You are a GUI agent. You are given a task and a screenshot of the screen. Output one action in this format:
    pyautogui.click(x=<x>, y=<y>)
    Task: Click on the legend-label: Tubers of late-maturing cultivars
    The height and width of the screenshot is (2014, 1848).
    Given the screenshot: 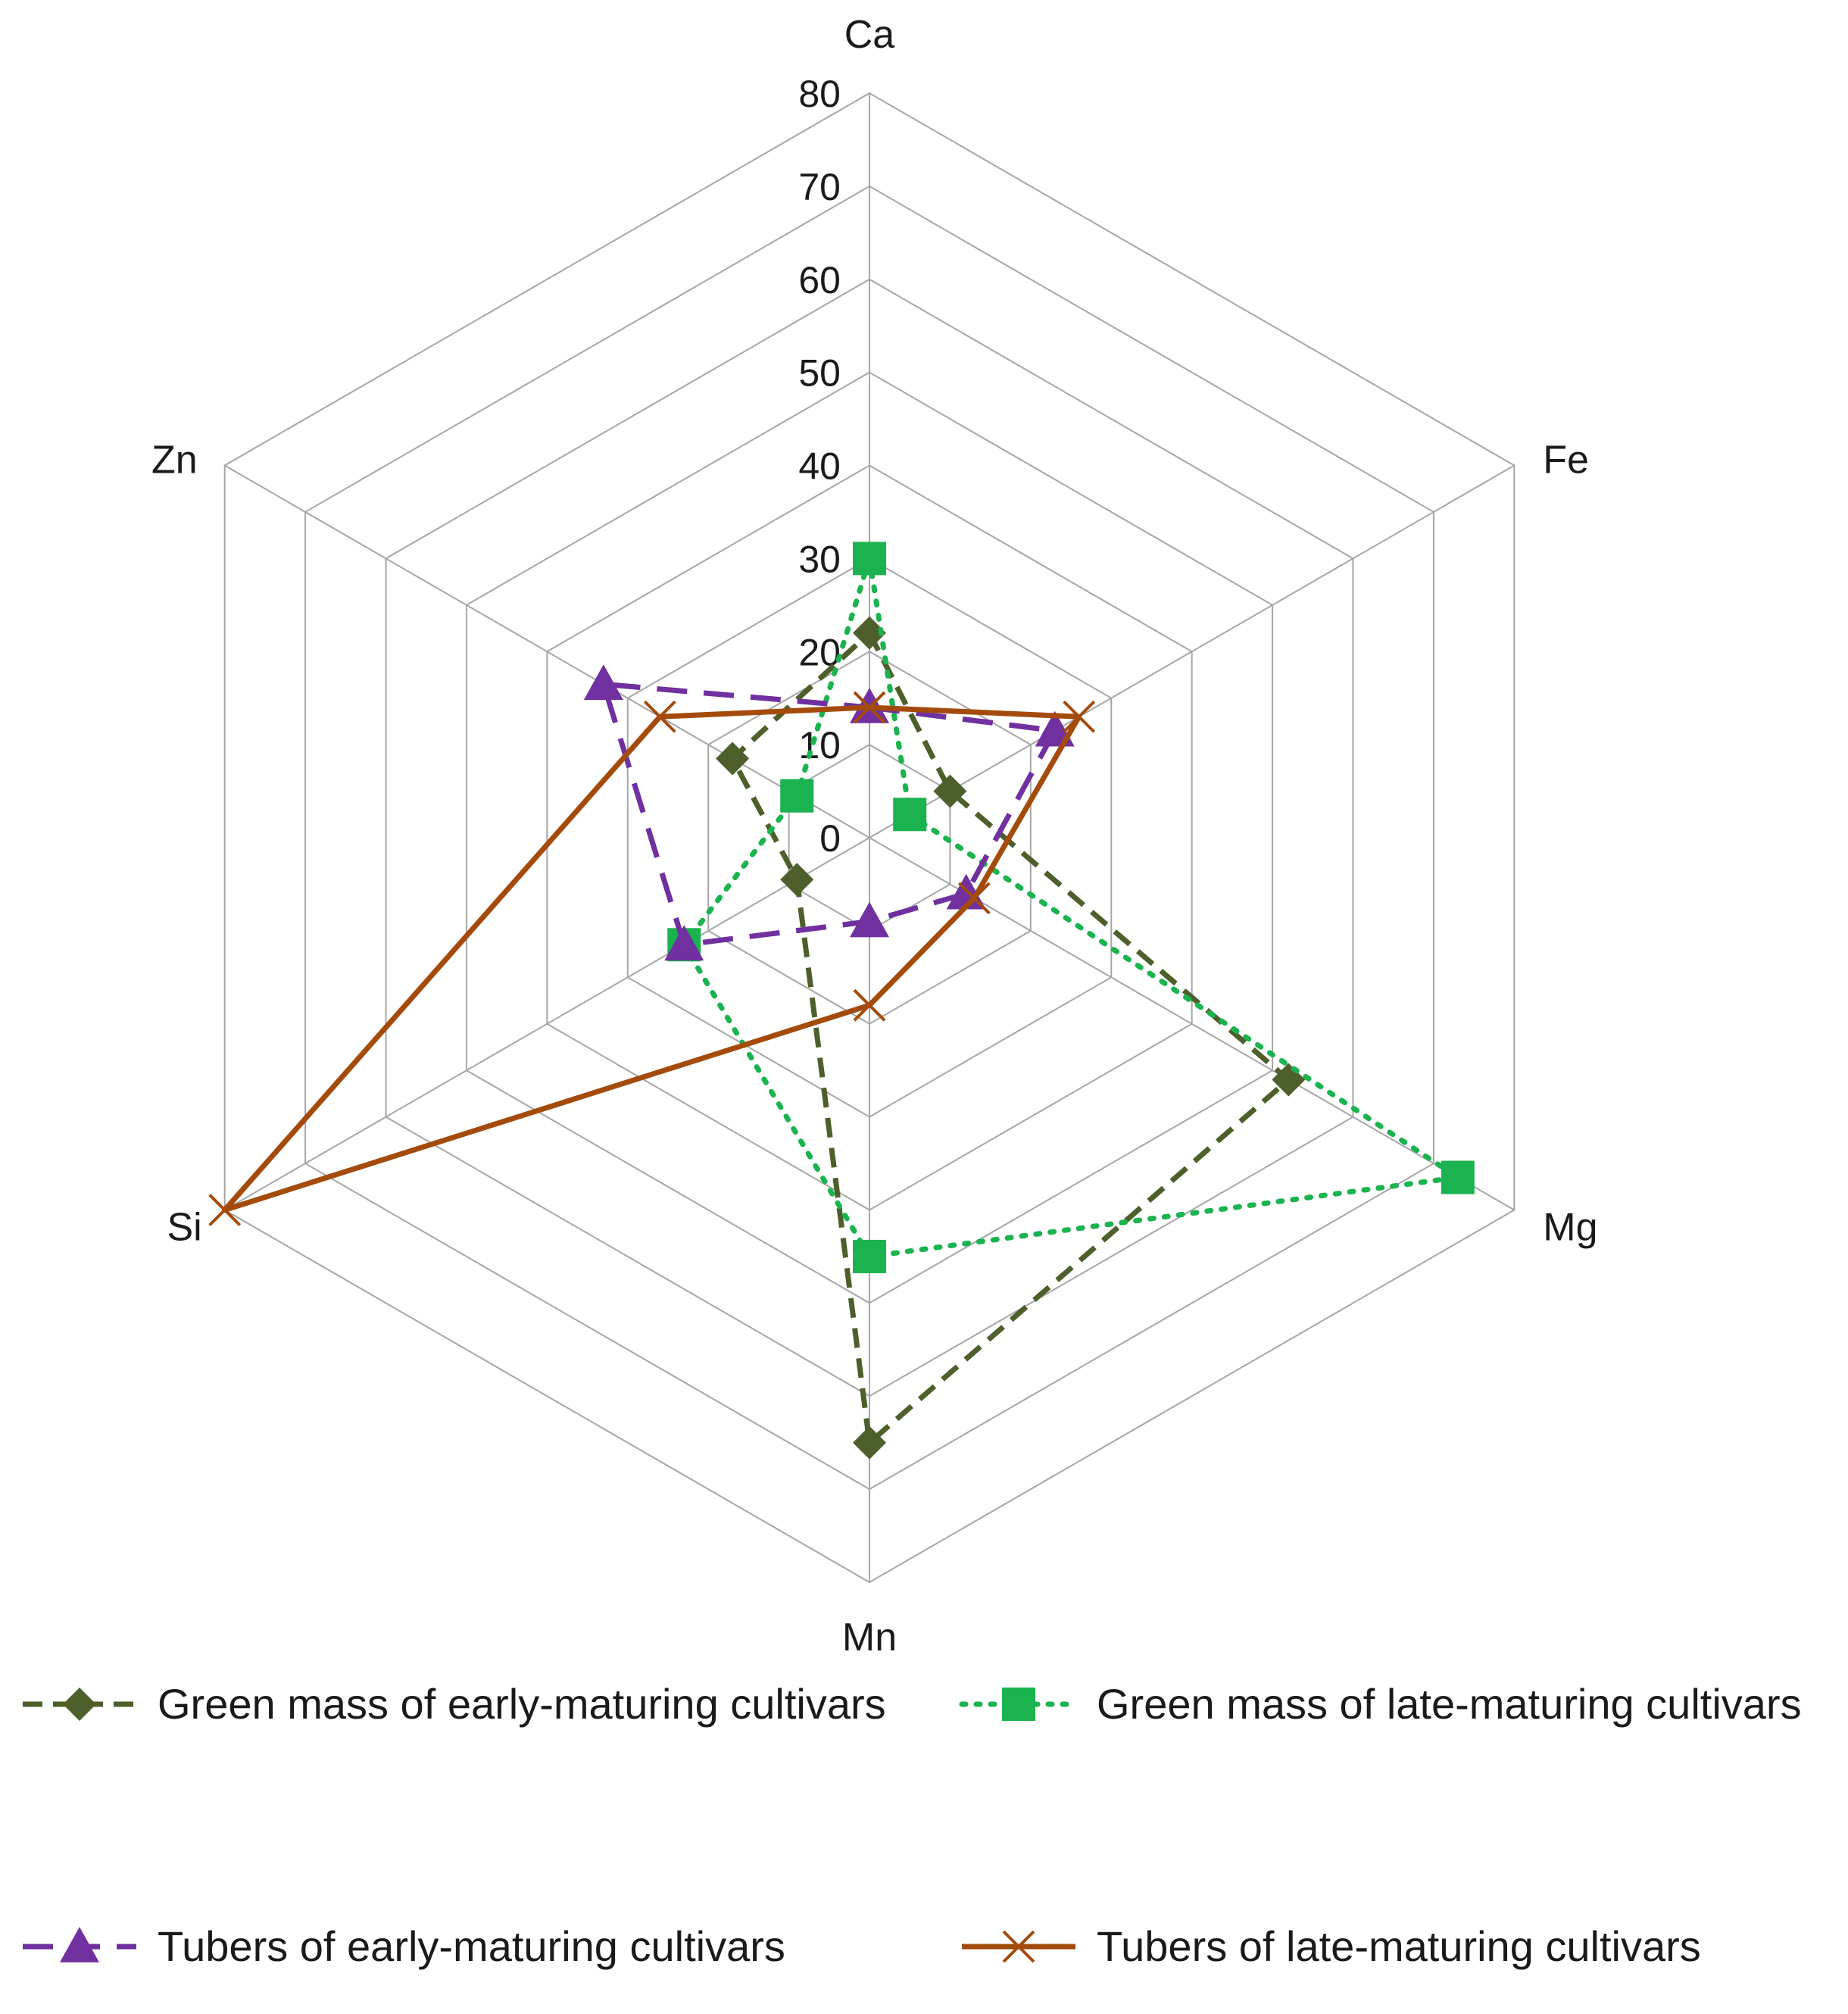 What is the action you would take?
    pyautogui.click(x=1399, y=1946)
    